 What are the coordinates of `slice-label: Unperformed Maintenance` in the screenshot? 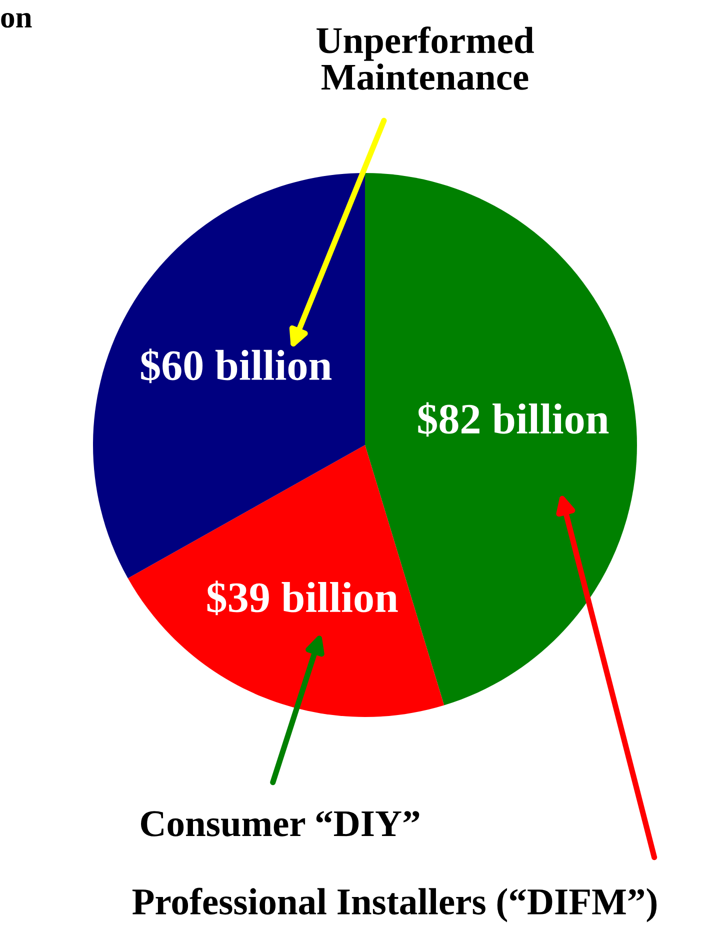 It's located at (425, 58).